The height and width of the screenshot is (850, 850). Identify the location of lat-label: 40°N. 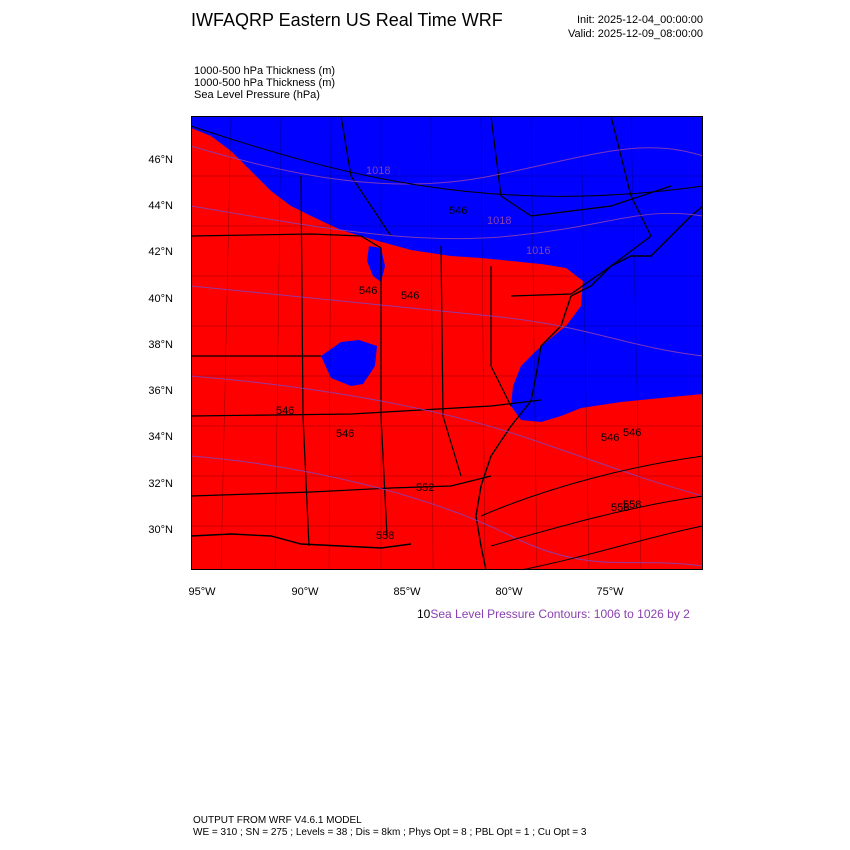
(160, 299).